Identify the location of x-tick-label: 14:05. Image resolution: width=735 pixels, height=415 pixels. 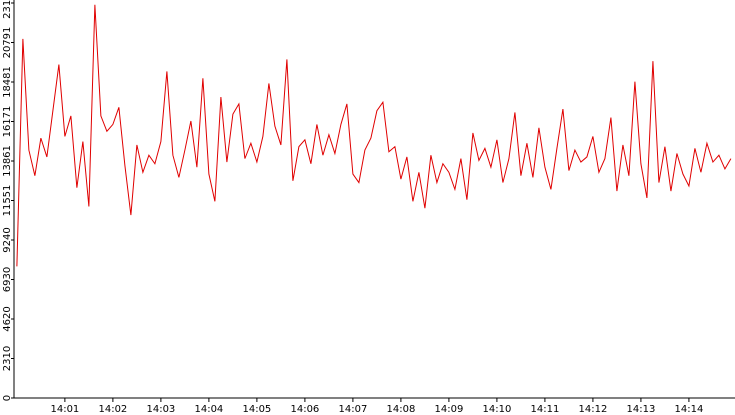
(256, 409).